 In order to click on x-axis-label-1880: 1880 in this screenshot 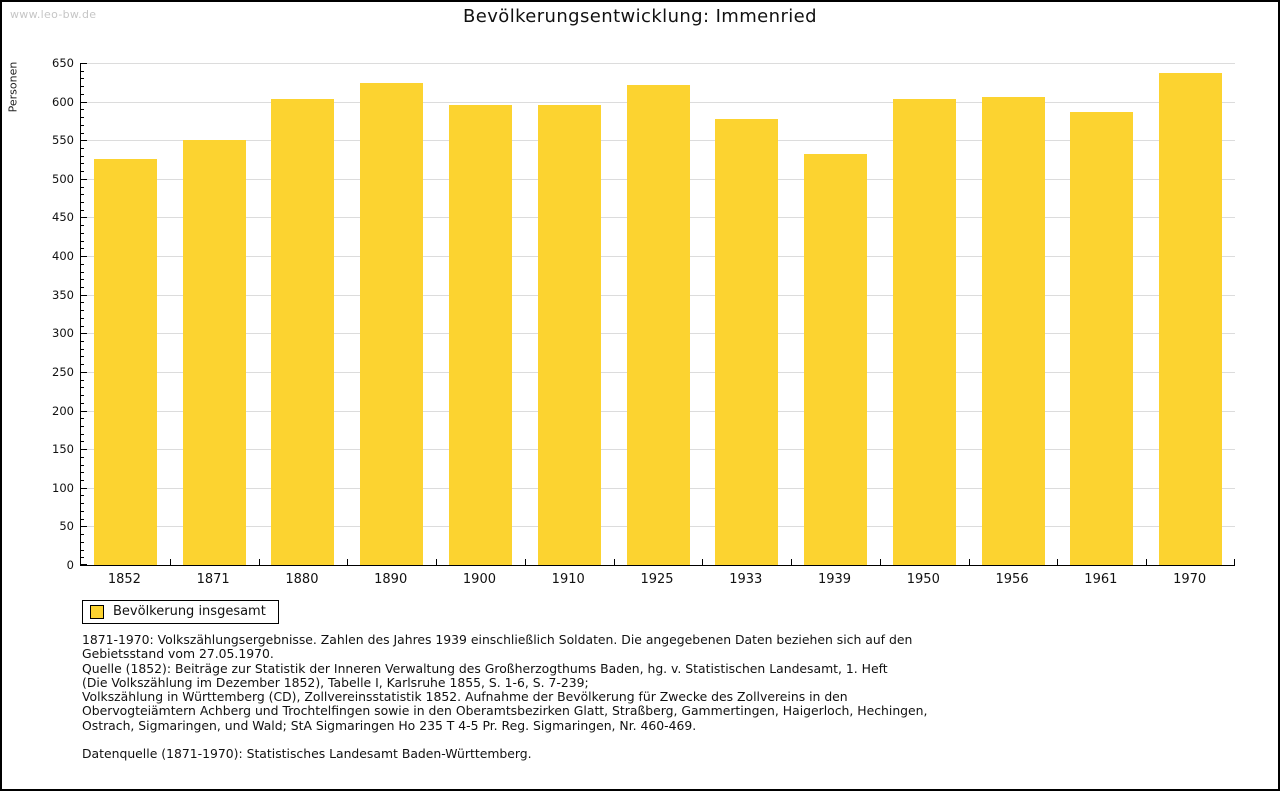, I will do `click(302, 579)`.